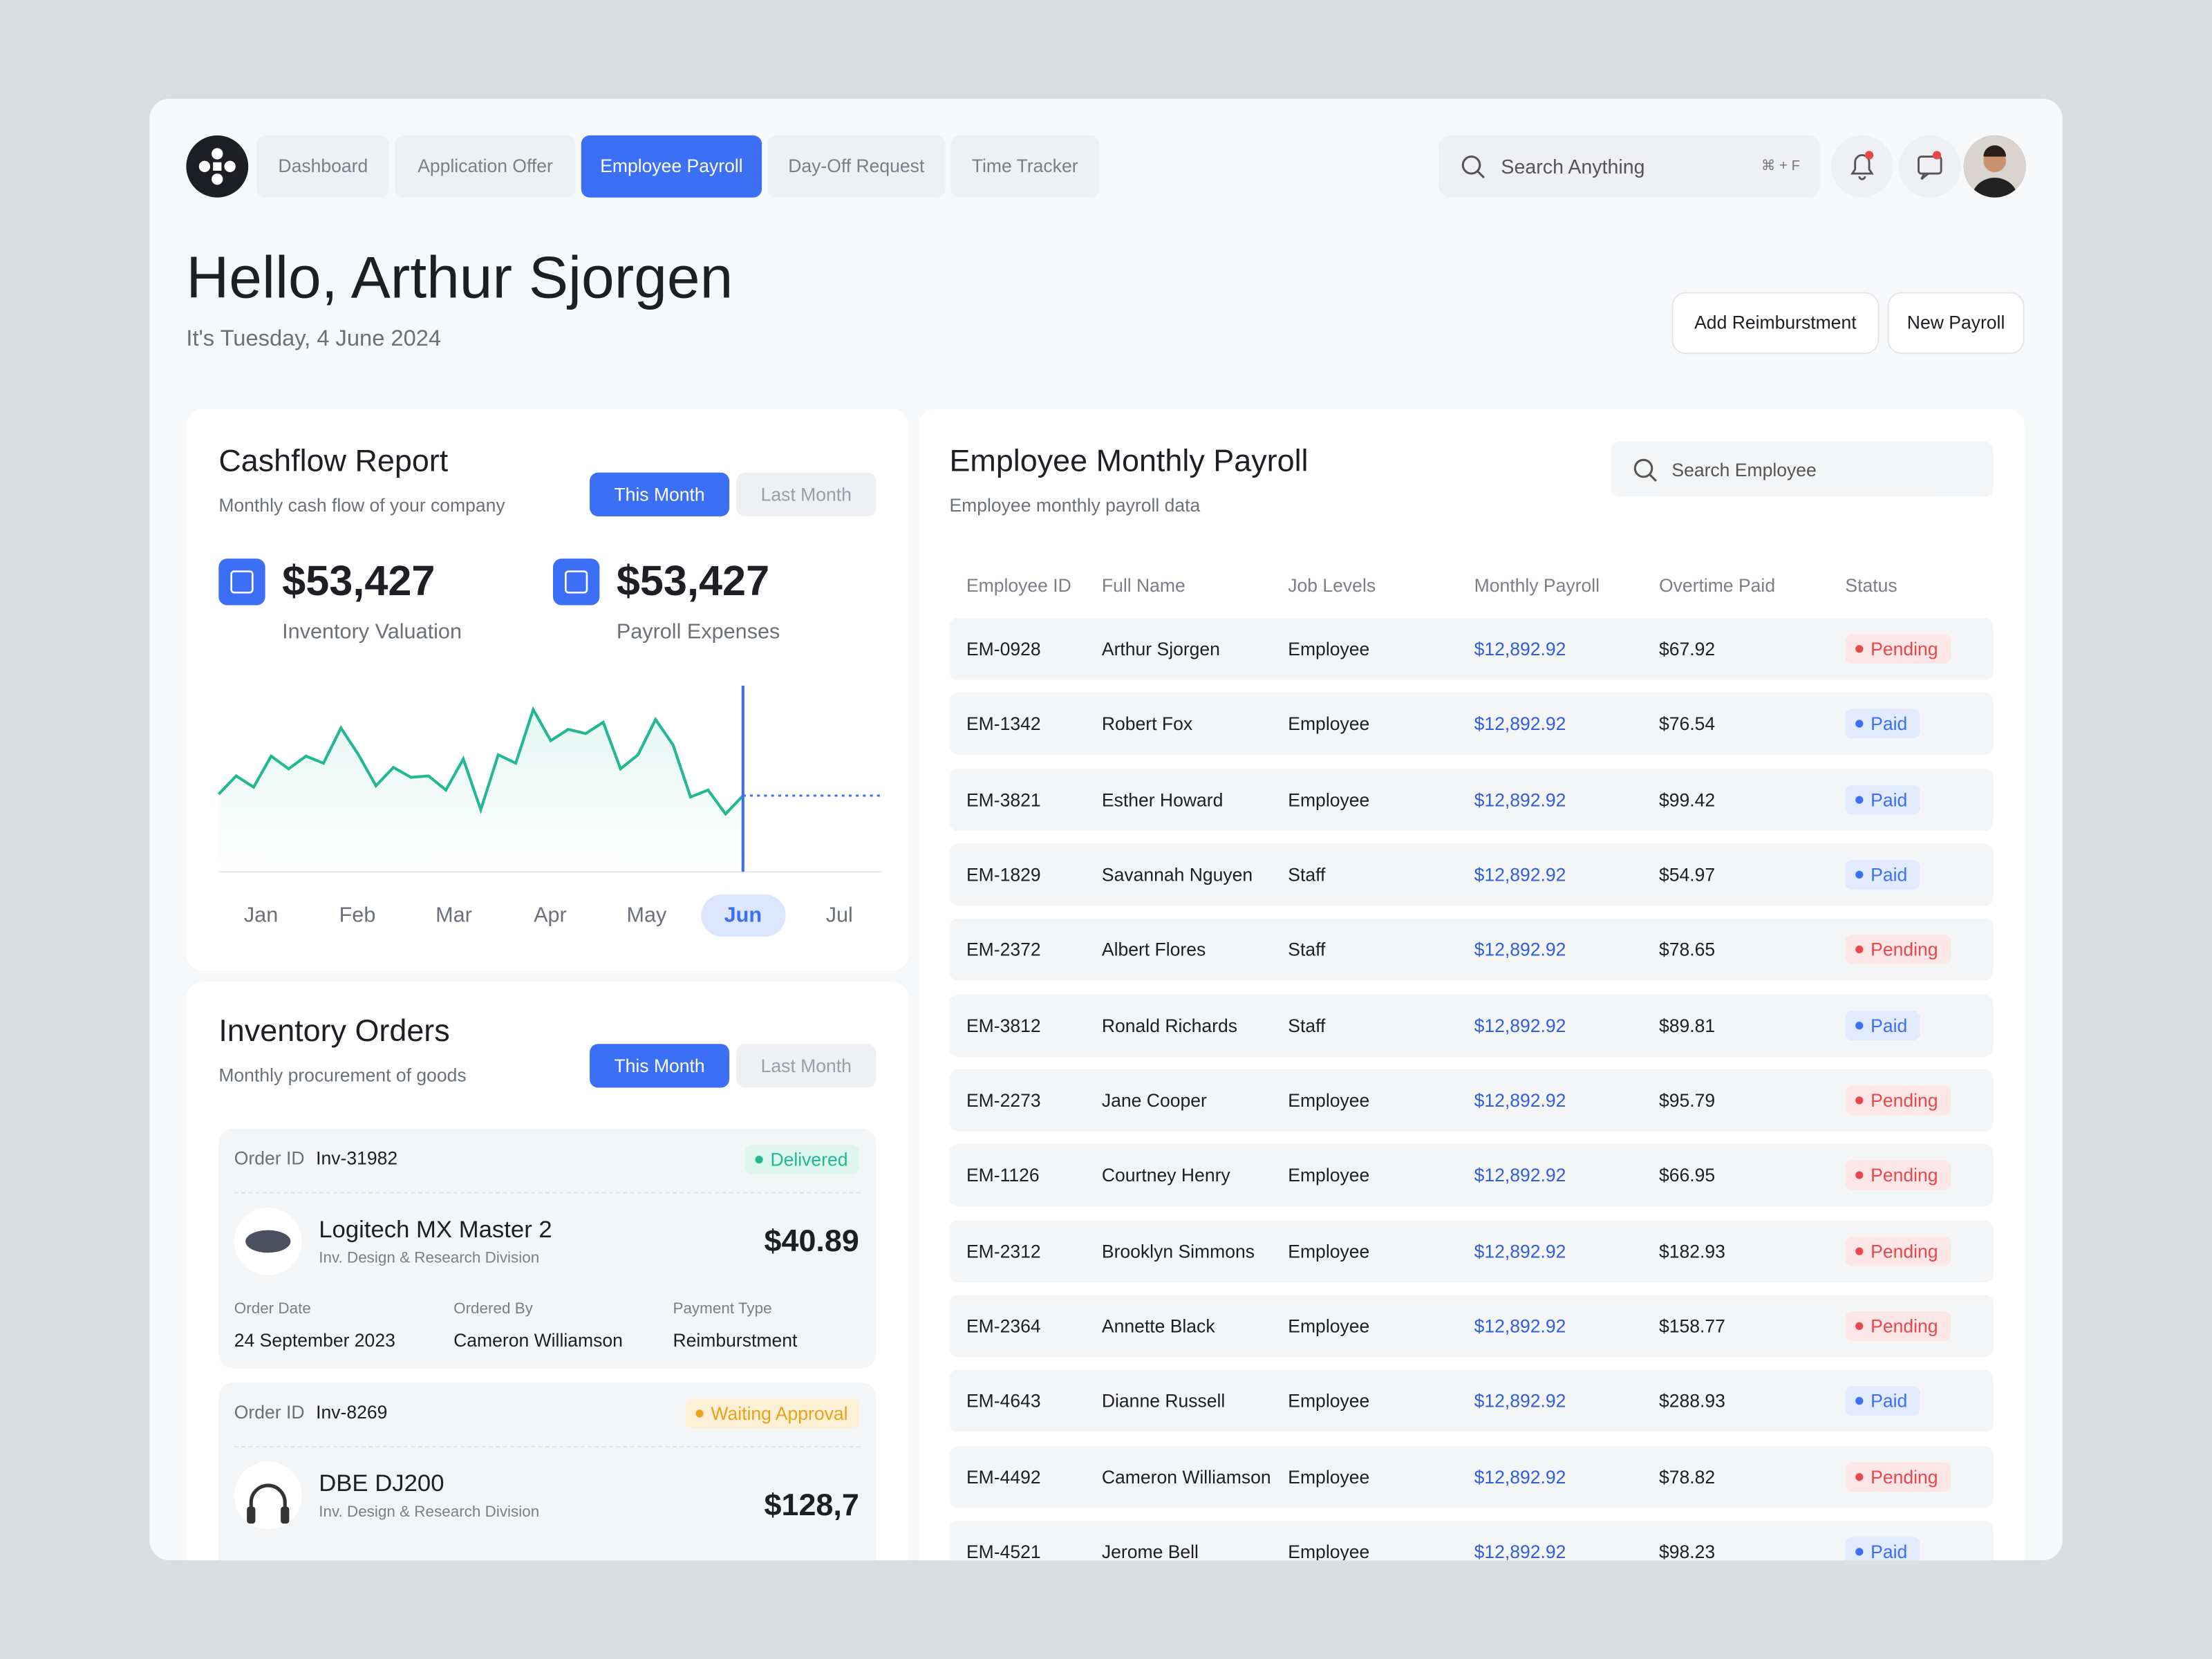  What do you see at coordinates (1143, 585) in the screenshot?
I see `column-header: Full Name` at bounding box center [1143, 585].